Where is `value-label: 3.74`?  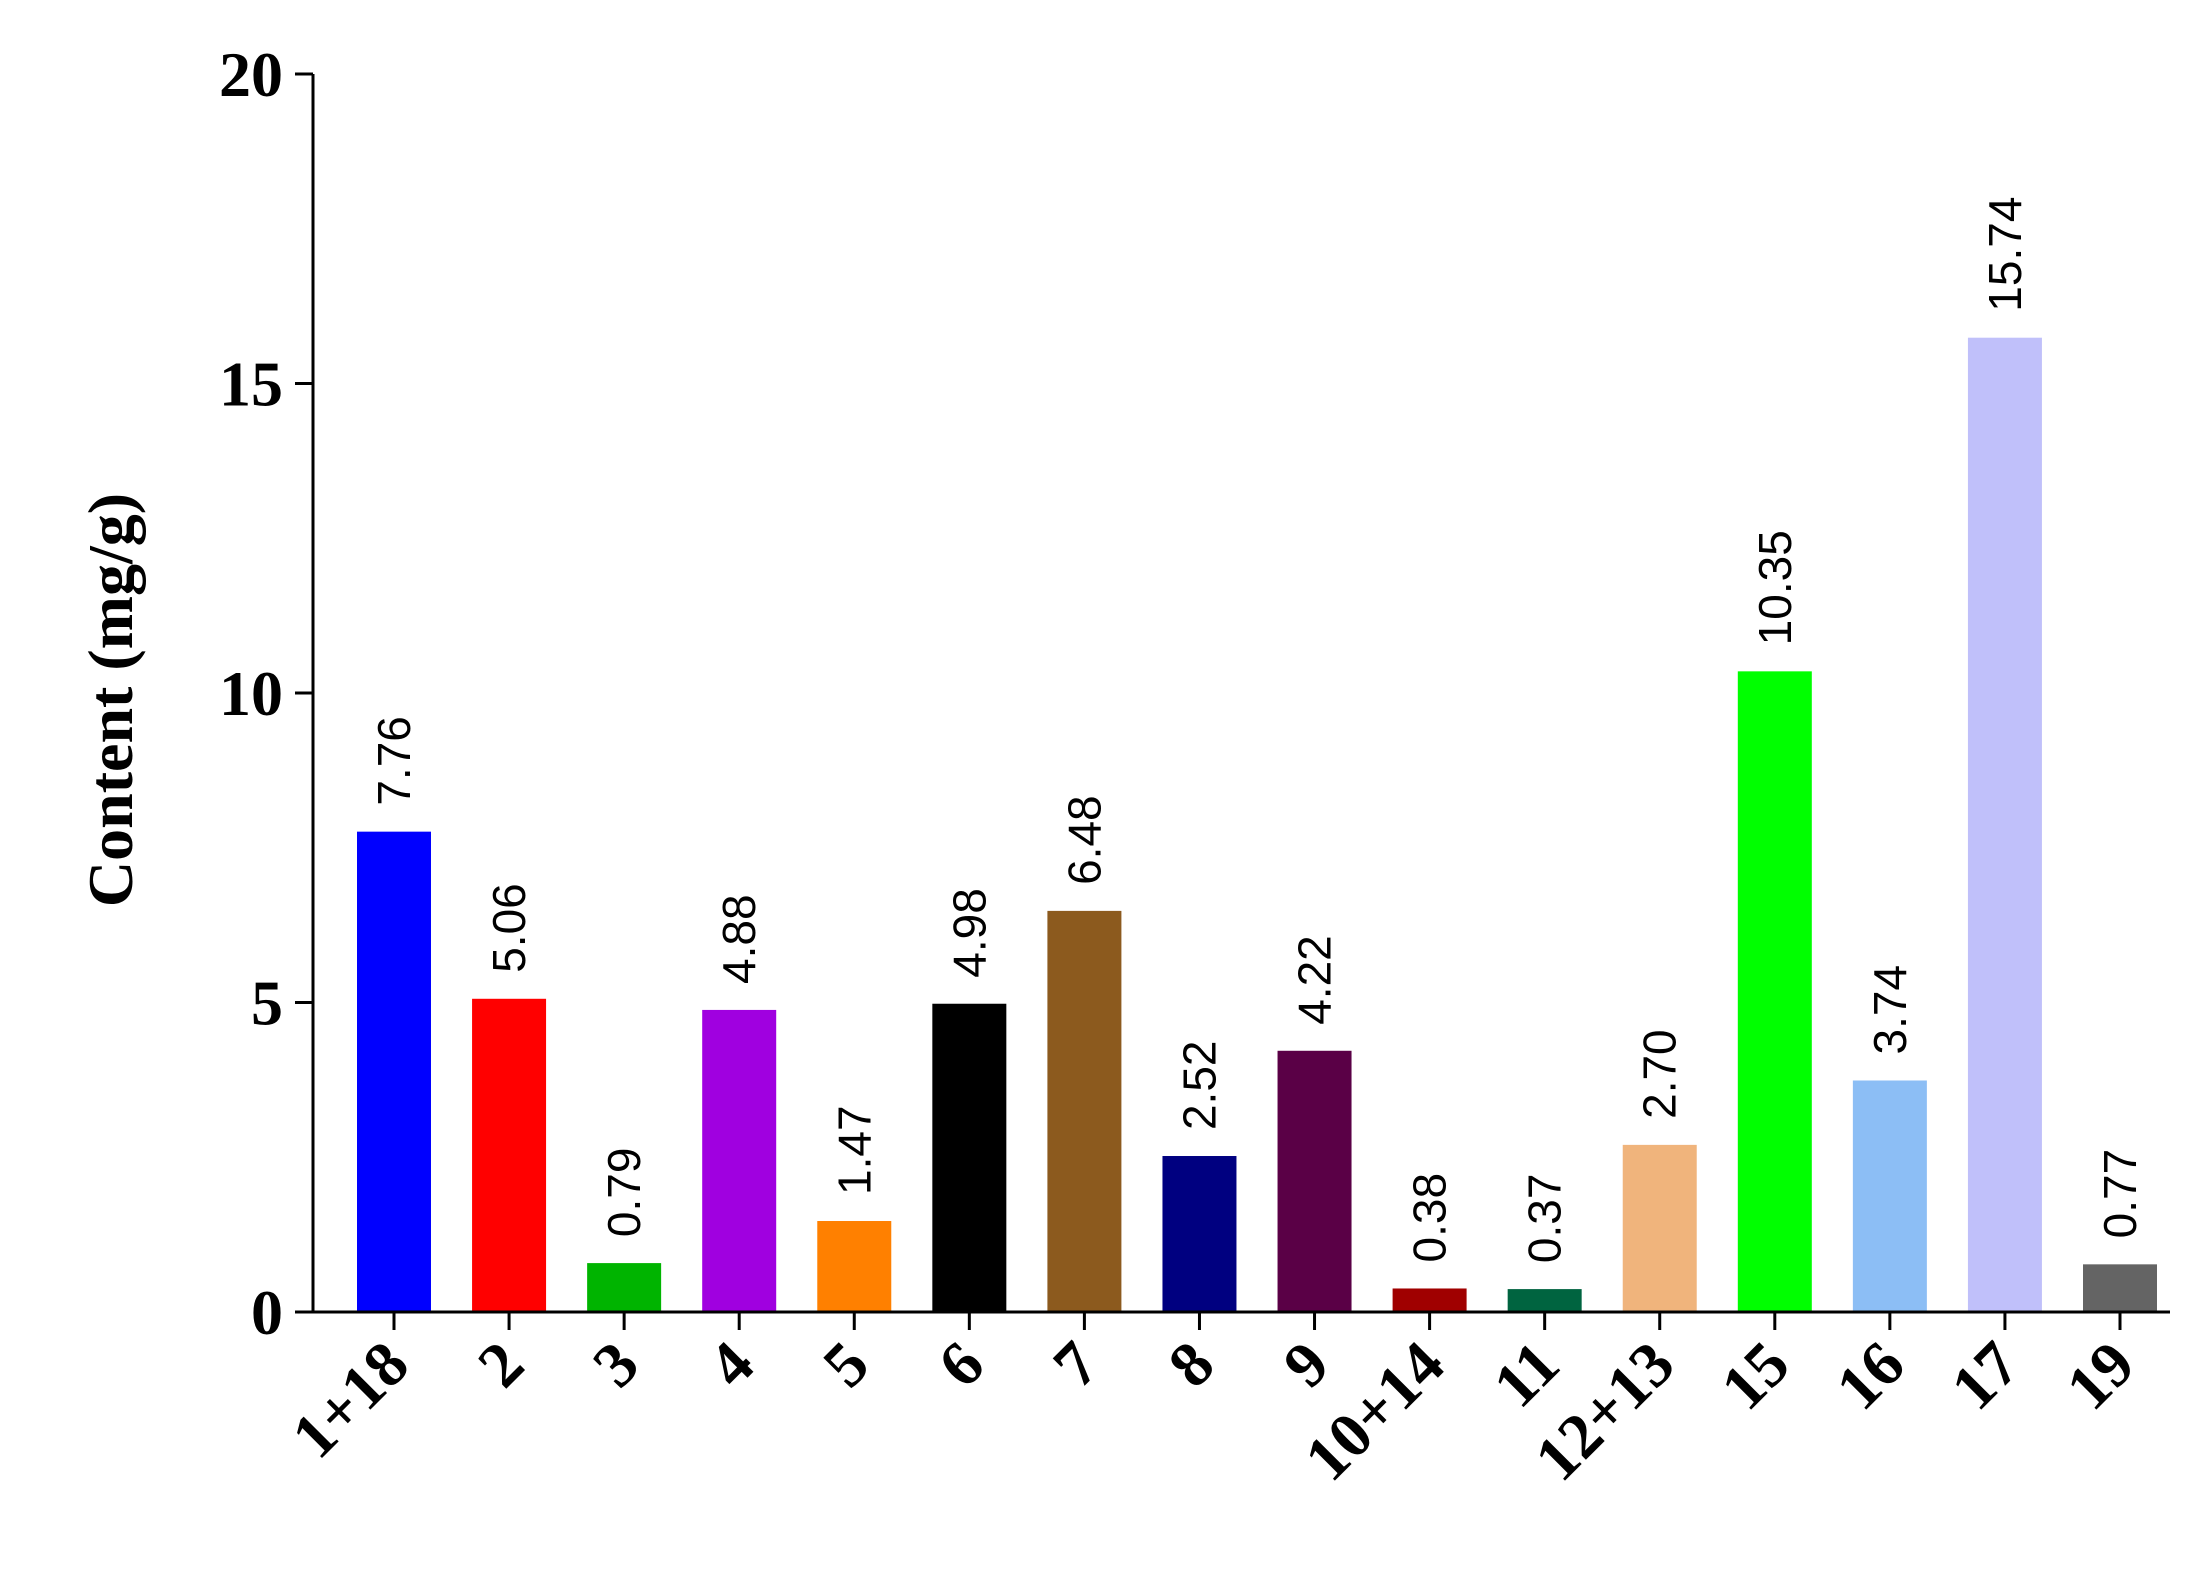
value-label: 3.74 is located at coordinates (1890, 1010).